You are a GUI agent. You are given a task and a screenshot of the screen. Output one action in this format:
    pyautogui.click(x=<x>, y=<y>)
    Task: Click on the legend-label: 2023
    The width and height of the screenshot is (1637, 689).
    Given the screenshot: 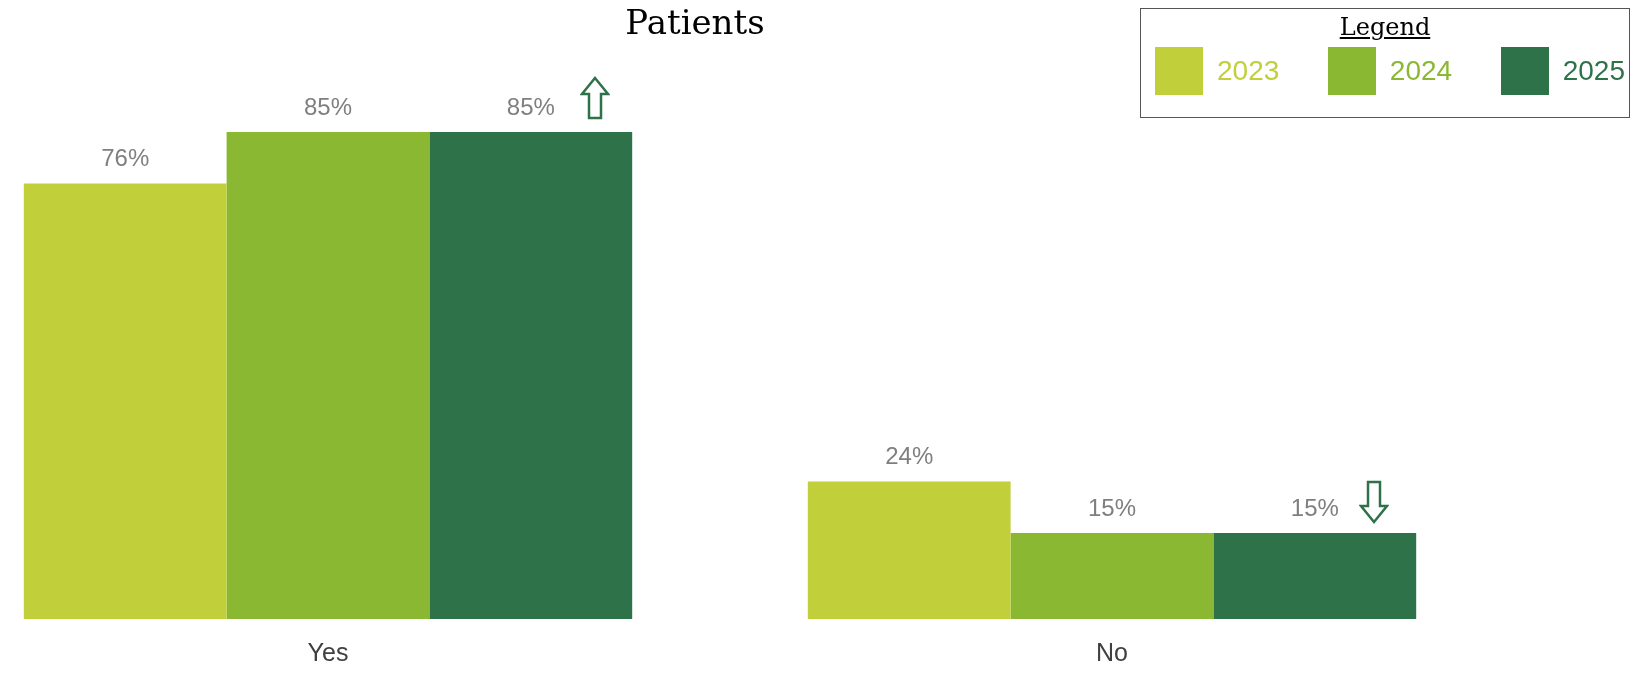 What is the action you would take?
    pyautogui.click(x=1248, y=71)
    